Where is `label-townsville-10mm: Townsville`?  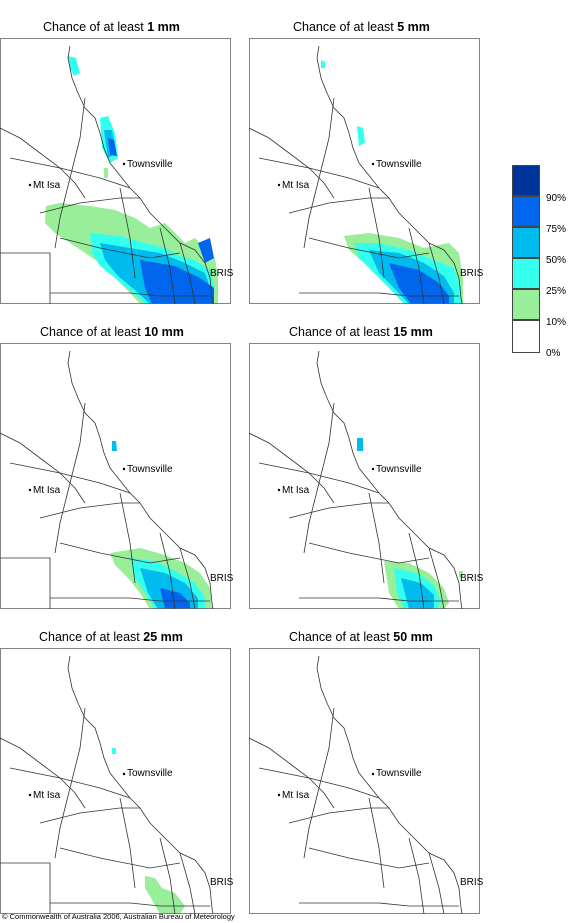
label-townsville-10mm: Townsville is located at coordinates (150, 469).